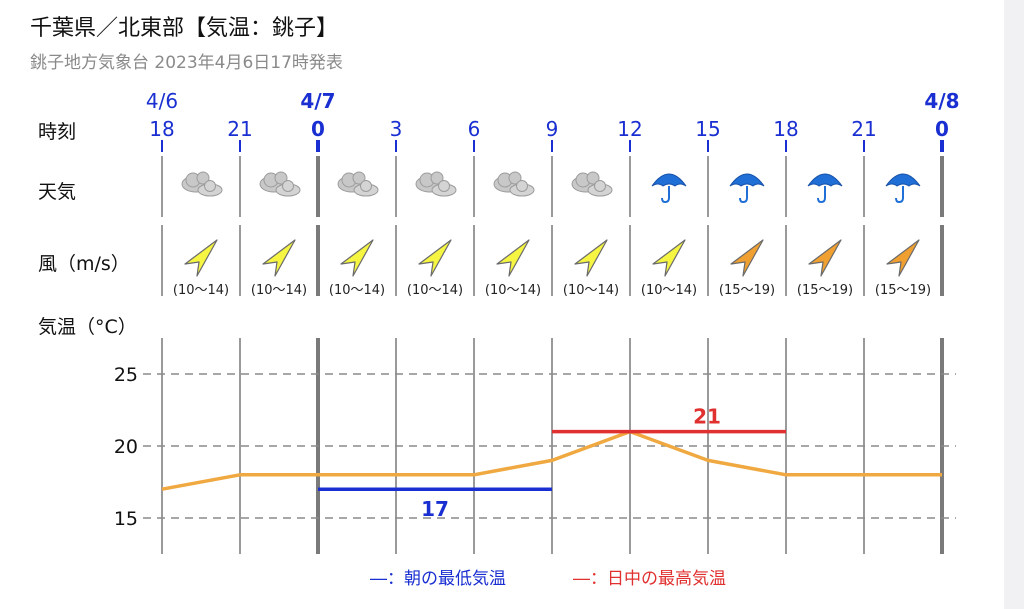  I want to click on min-temp-label: 17, so click(435, 509).